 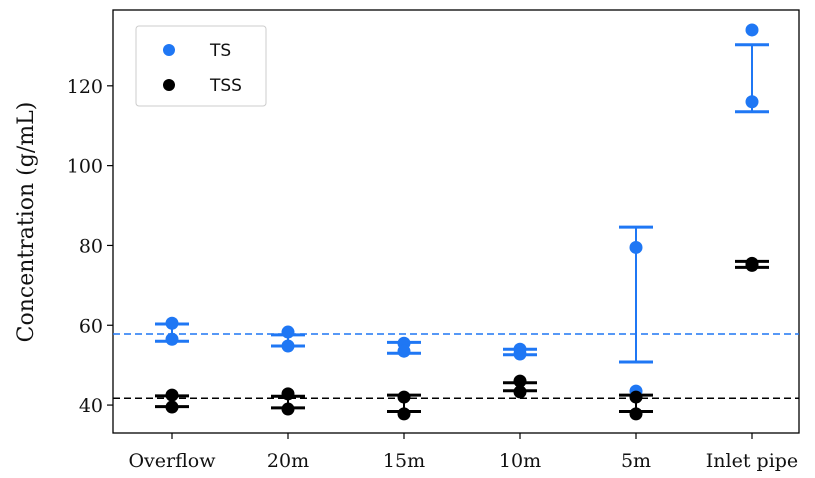 I want to click on y-tick-label: 40, so click(x=91, y=406).